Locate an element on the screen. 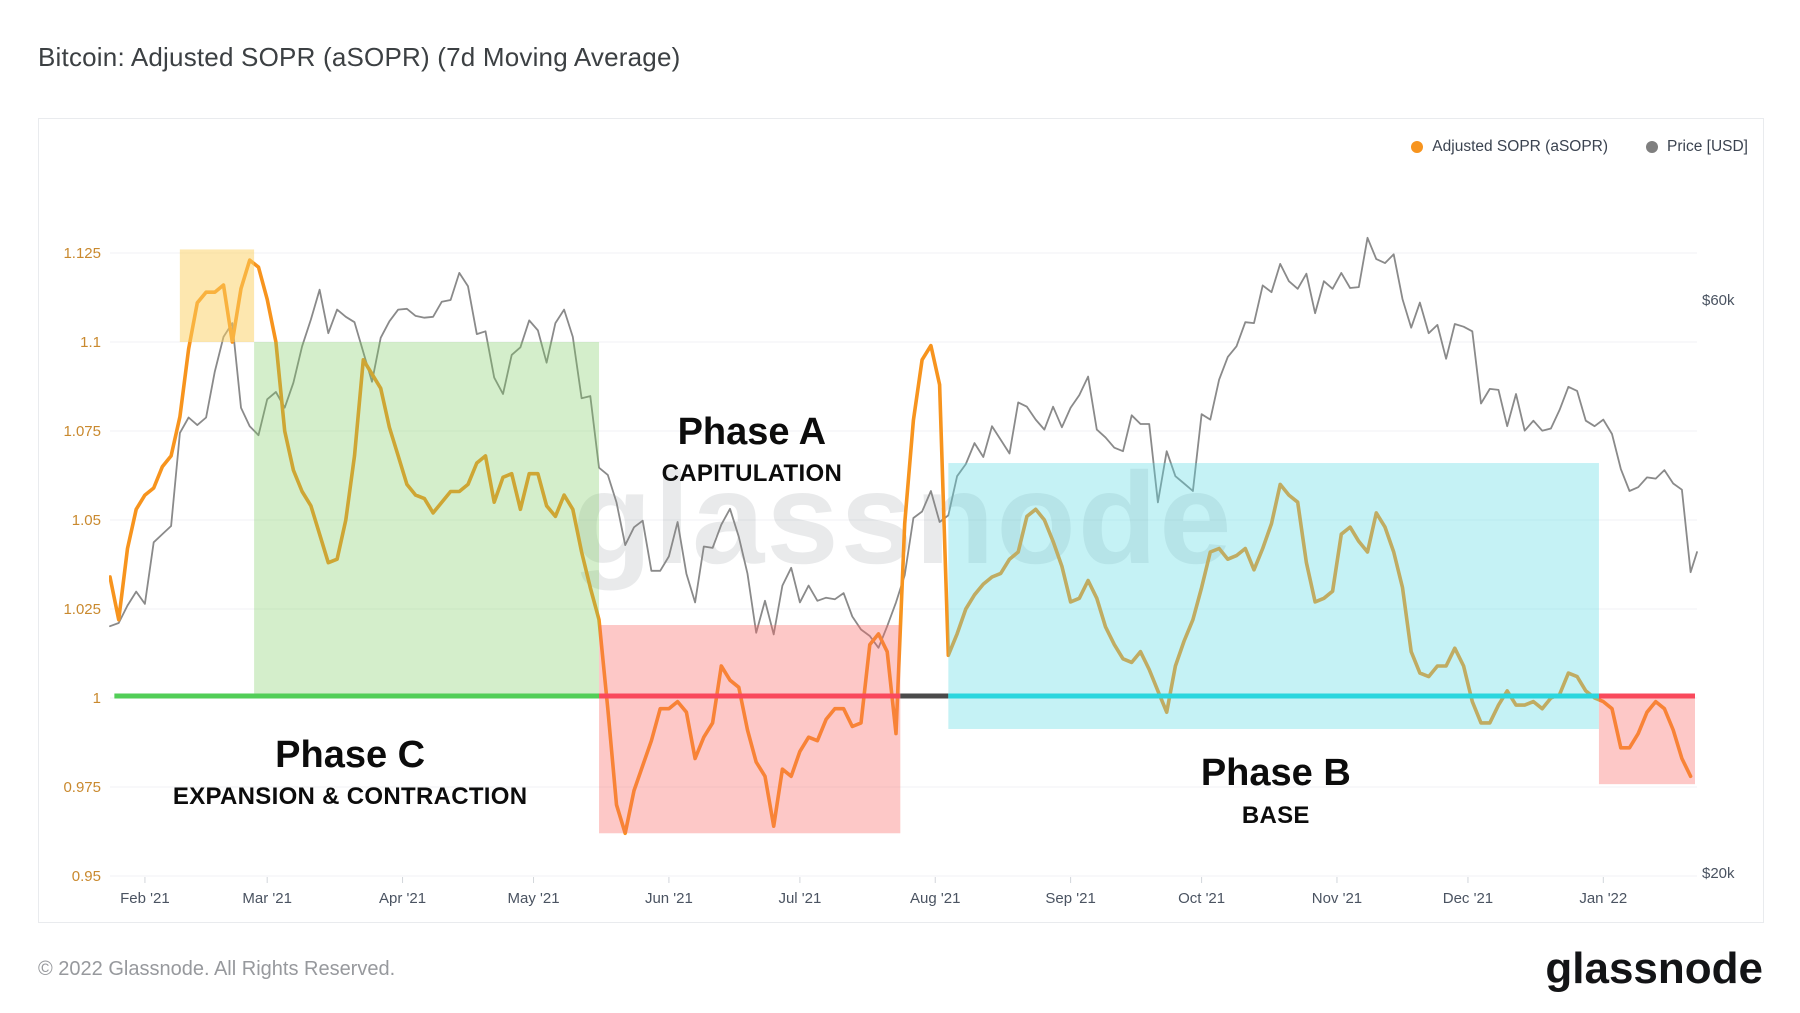  chart-legend: Adjusted SOPR (aSOPR) Price [USD] is located at coordinates (1579, 147).